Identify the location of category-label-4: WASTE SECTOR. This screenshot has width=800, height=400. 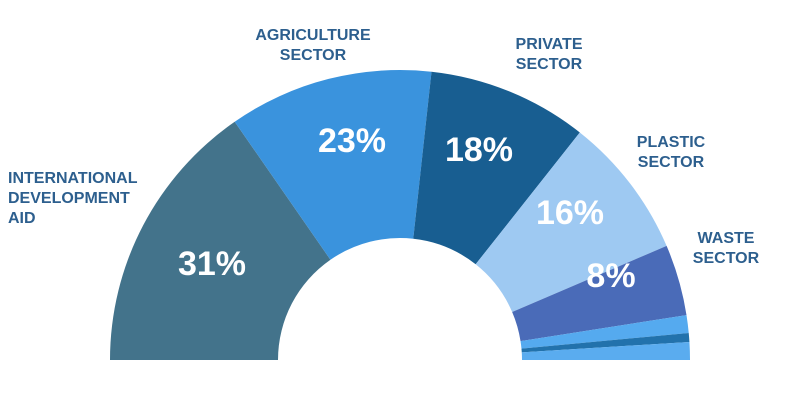
(726, 248).